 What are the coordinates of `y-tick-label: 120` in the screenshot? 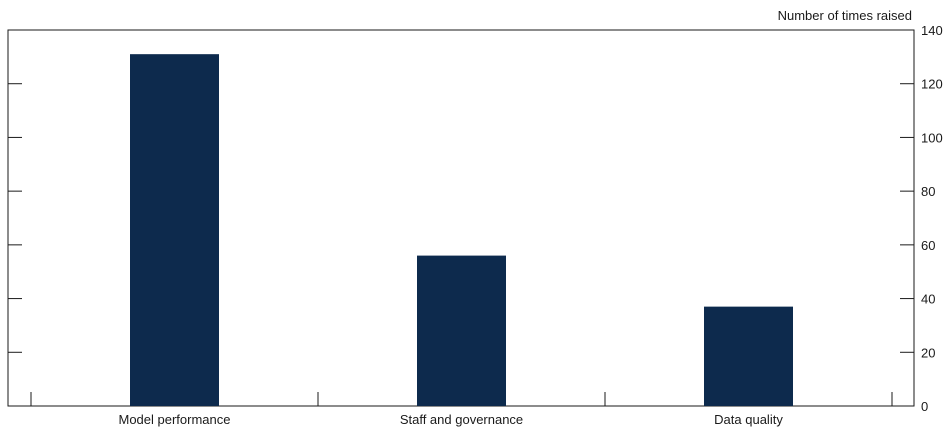 It's located at (932, 84).